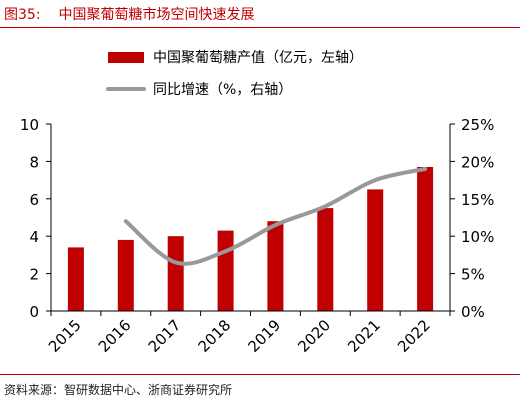 The image size is (520, 403). I want to click on x-tick-label: 2020, so click(314, 336).